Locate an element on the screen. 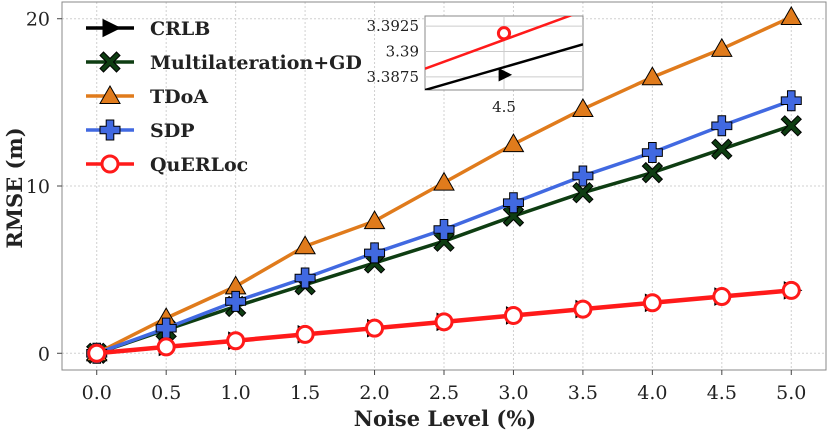 Image resolution: width=830 pixels, height=433 pixels. y-axis-label: RMSE (m) is located at coordinates (14, 187).